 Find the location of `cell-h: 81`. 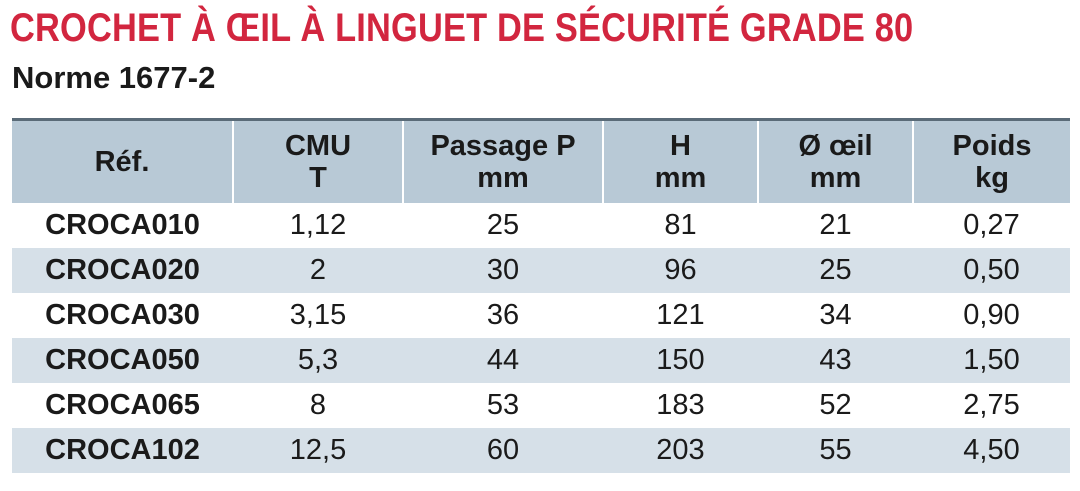

cell-h: 81 is located at coordinates (680, 225).